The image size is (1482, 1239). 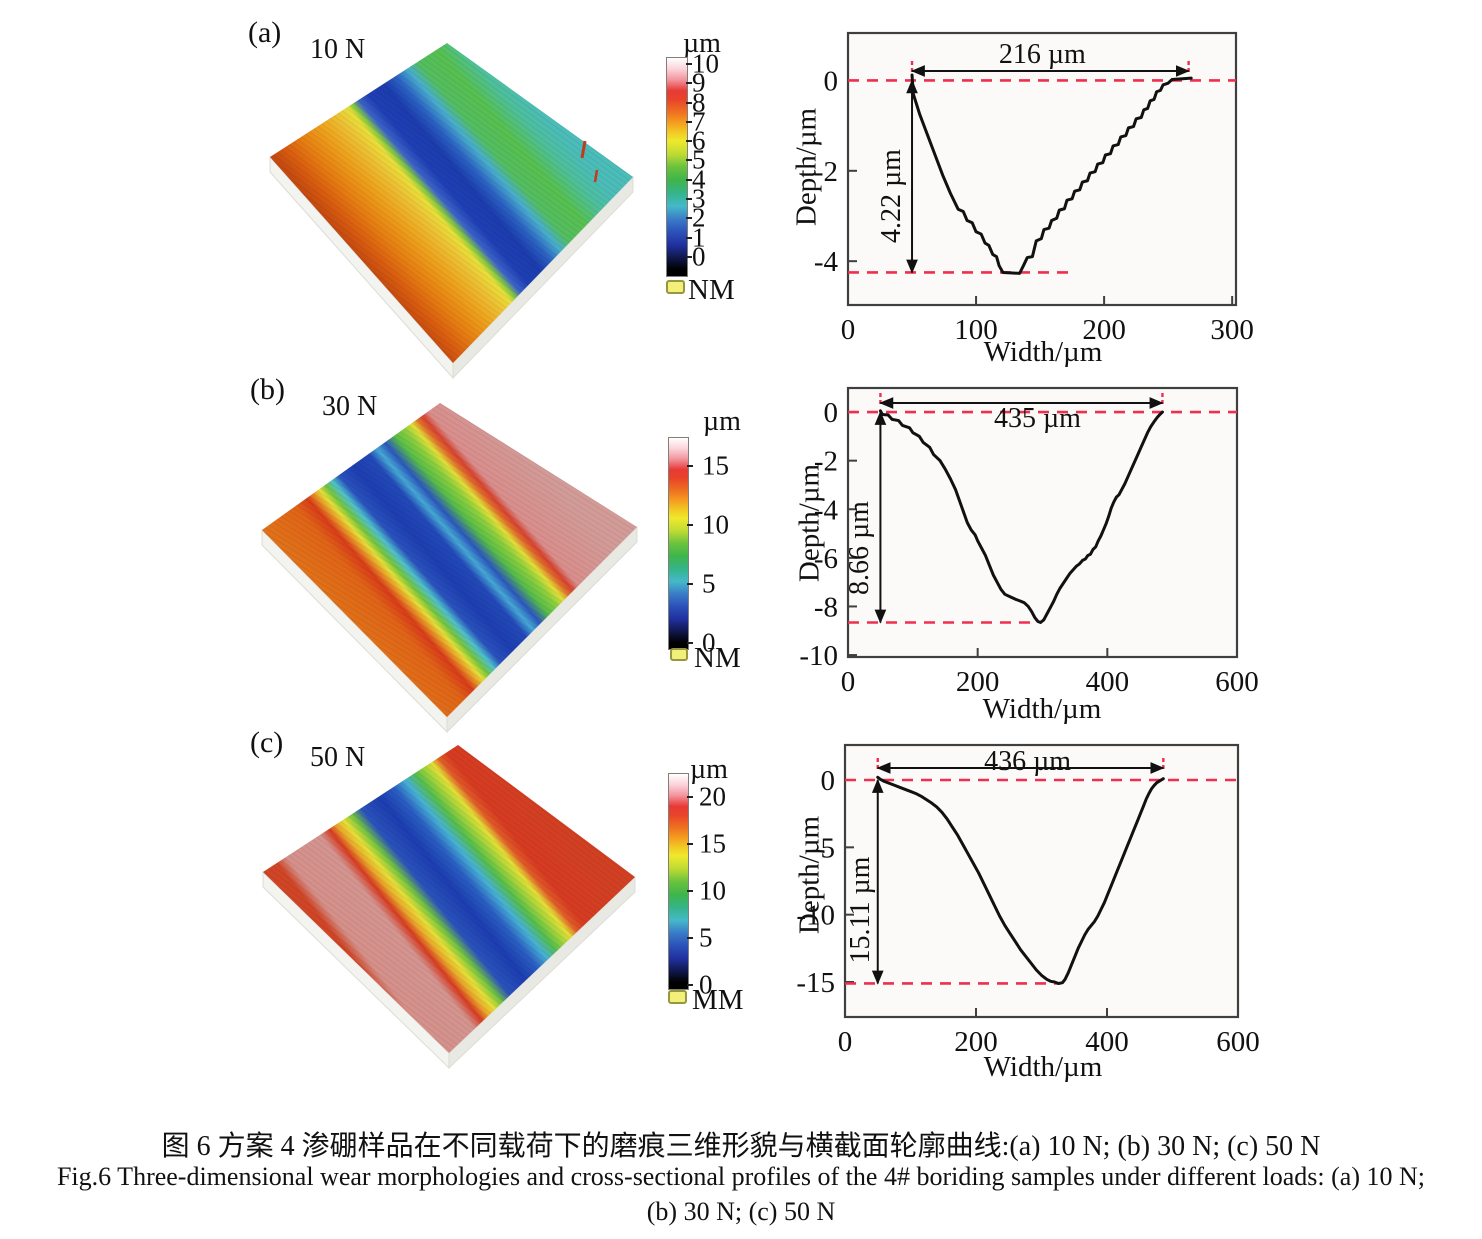 I want to click on colorbar-tick-label: 2, so click(x=699, y=217).